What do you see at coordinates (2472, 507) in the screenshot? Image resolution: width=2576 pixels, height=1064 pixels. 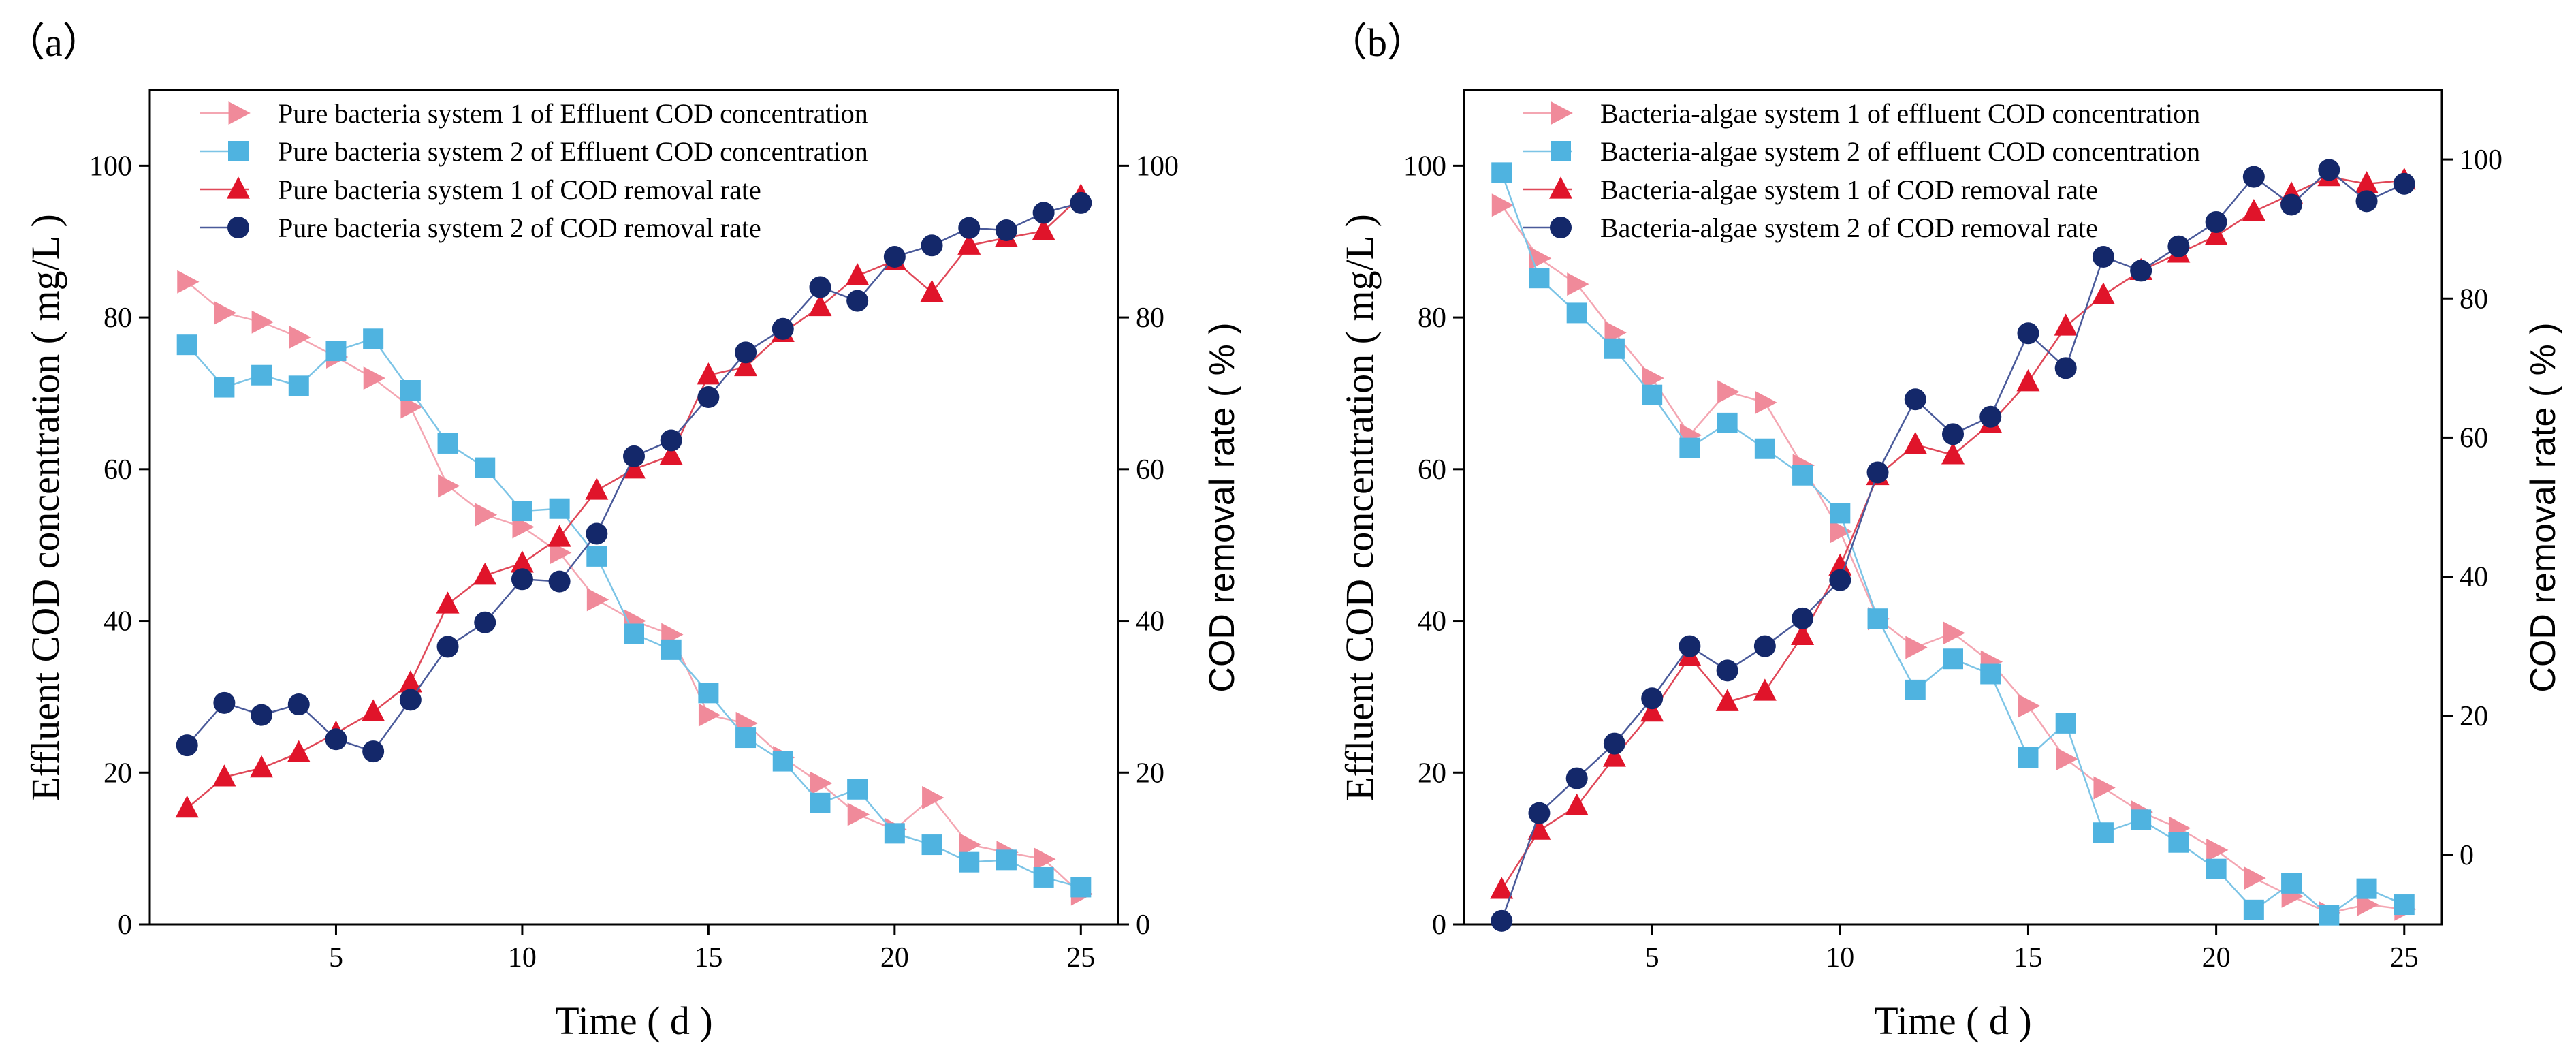 I see `panel-b-y-axis-right: 0 20 40 60 80 100` at bounding box center [2472, 507].